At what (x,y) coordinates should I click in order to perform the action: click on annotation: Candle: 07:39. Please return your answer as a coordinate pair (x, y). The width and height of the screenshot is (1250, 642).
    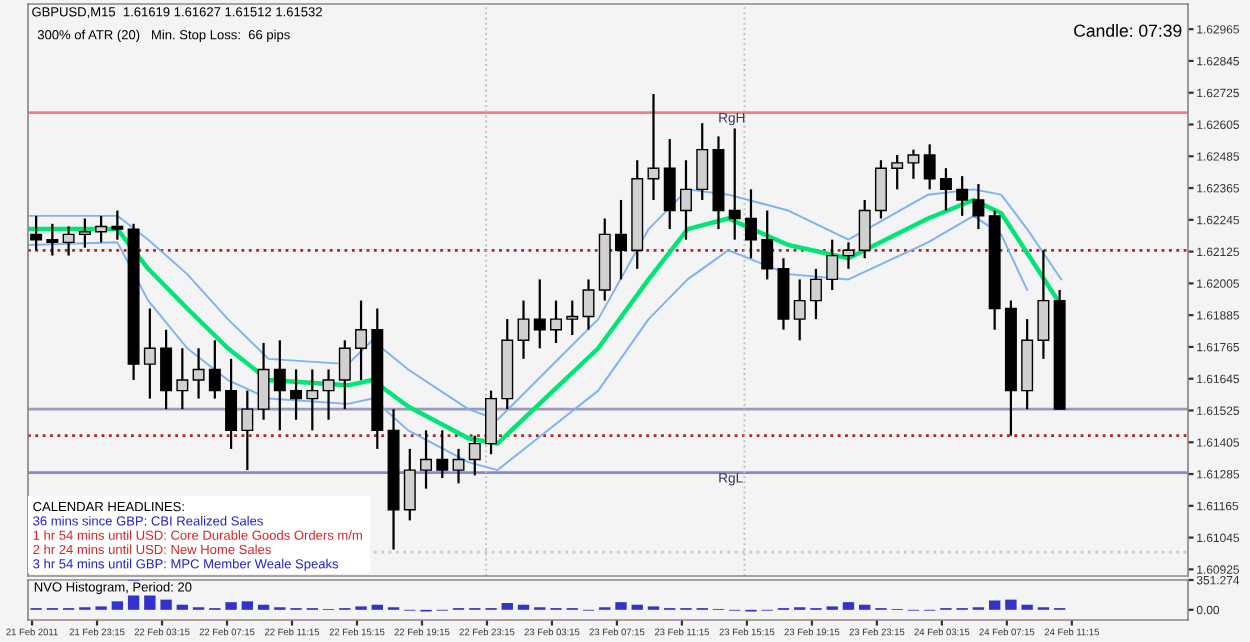
    Looking at the image, I should click on (1128, 30).